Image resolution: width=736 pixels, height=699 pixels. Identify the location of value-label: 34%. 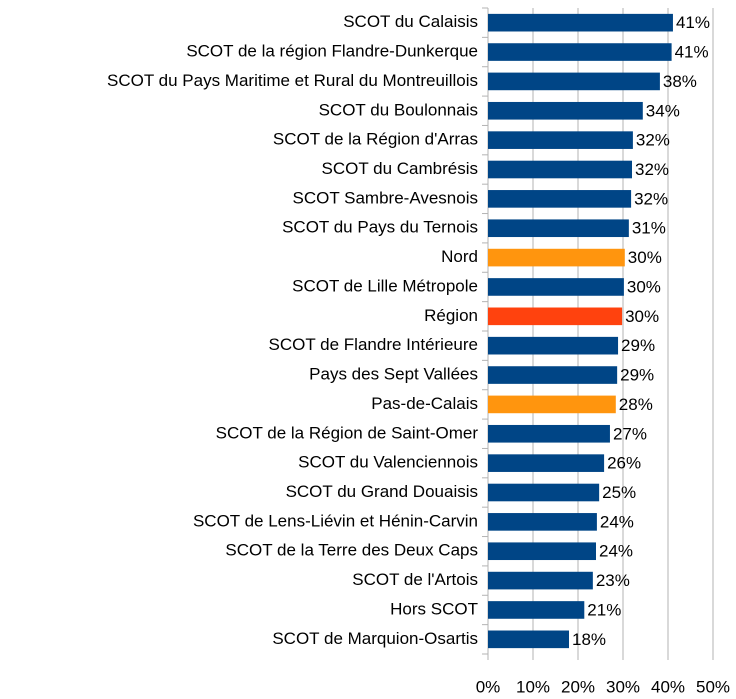
(663, 110).